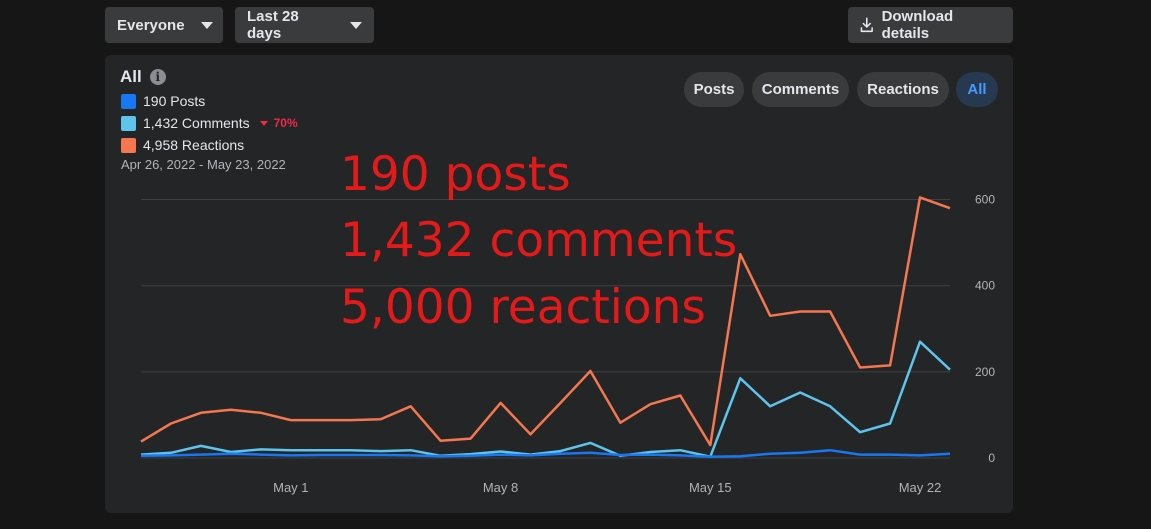 The width and height of the screenshot is (1151, 529). I want to click on y-axis: 0 200 400 600, so click(985, 329).